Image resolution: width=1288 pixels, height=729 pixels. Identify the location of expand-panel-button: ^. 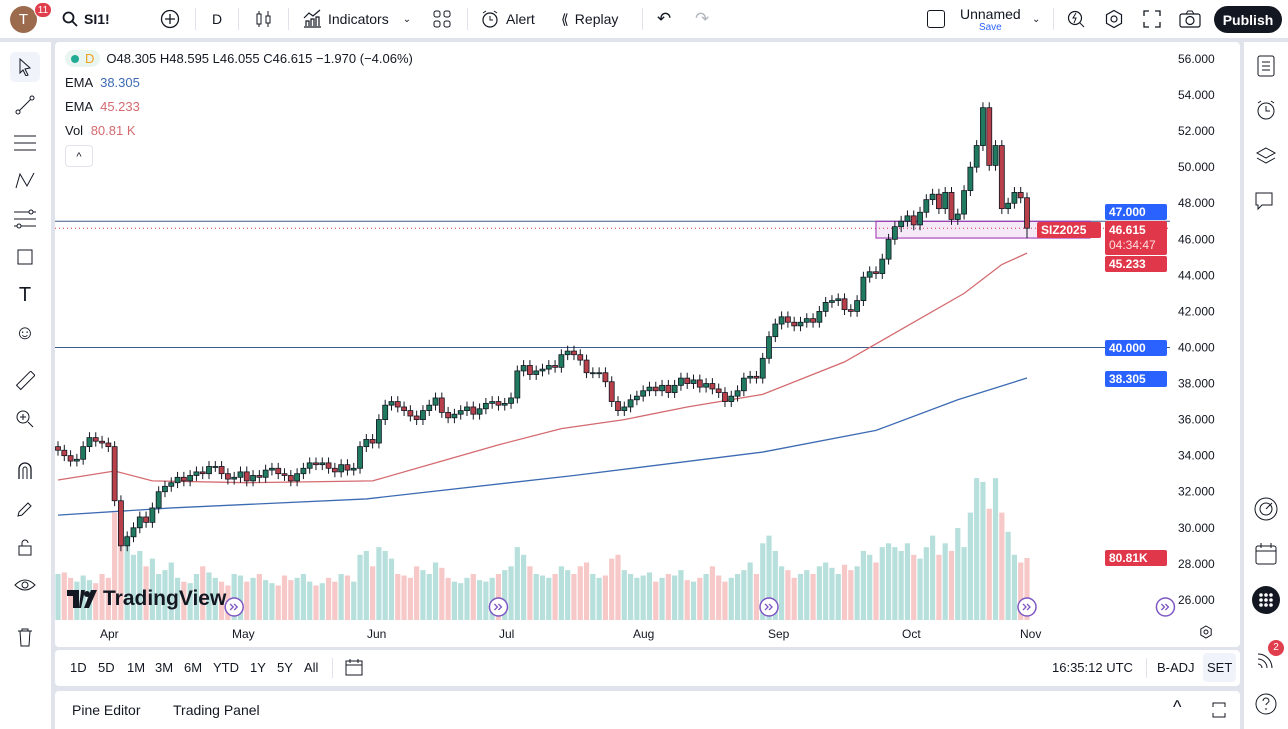
(1177, 707).